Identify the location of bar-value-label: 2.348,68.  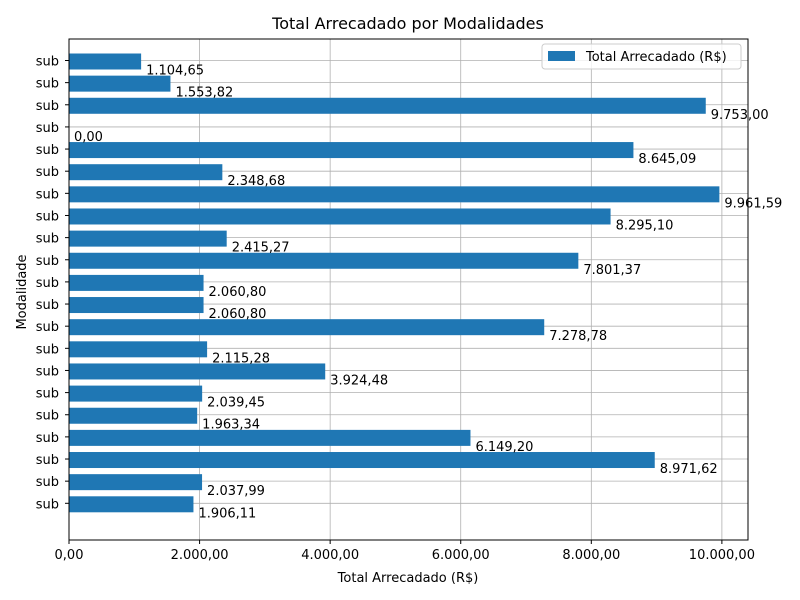
(256, 181).